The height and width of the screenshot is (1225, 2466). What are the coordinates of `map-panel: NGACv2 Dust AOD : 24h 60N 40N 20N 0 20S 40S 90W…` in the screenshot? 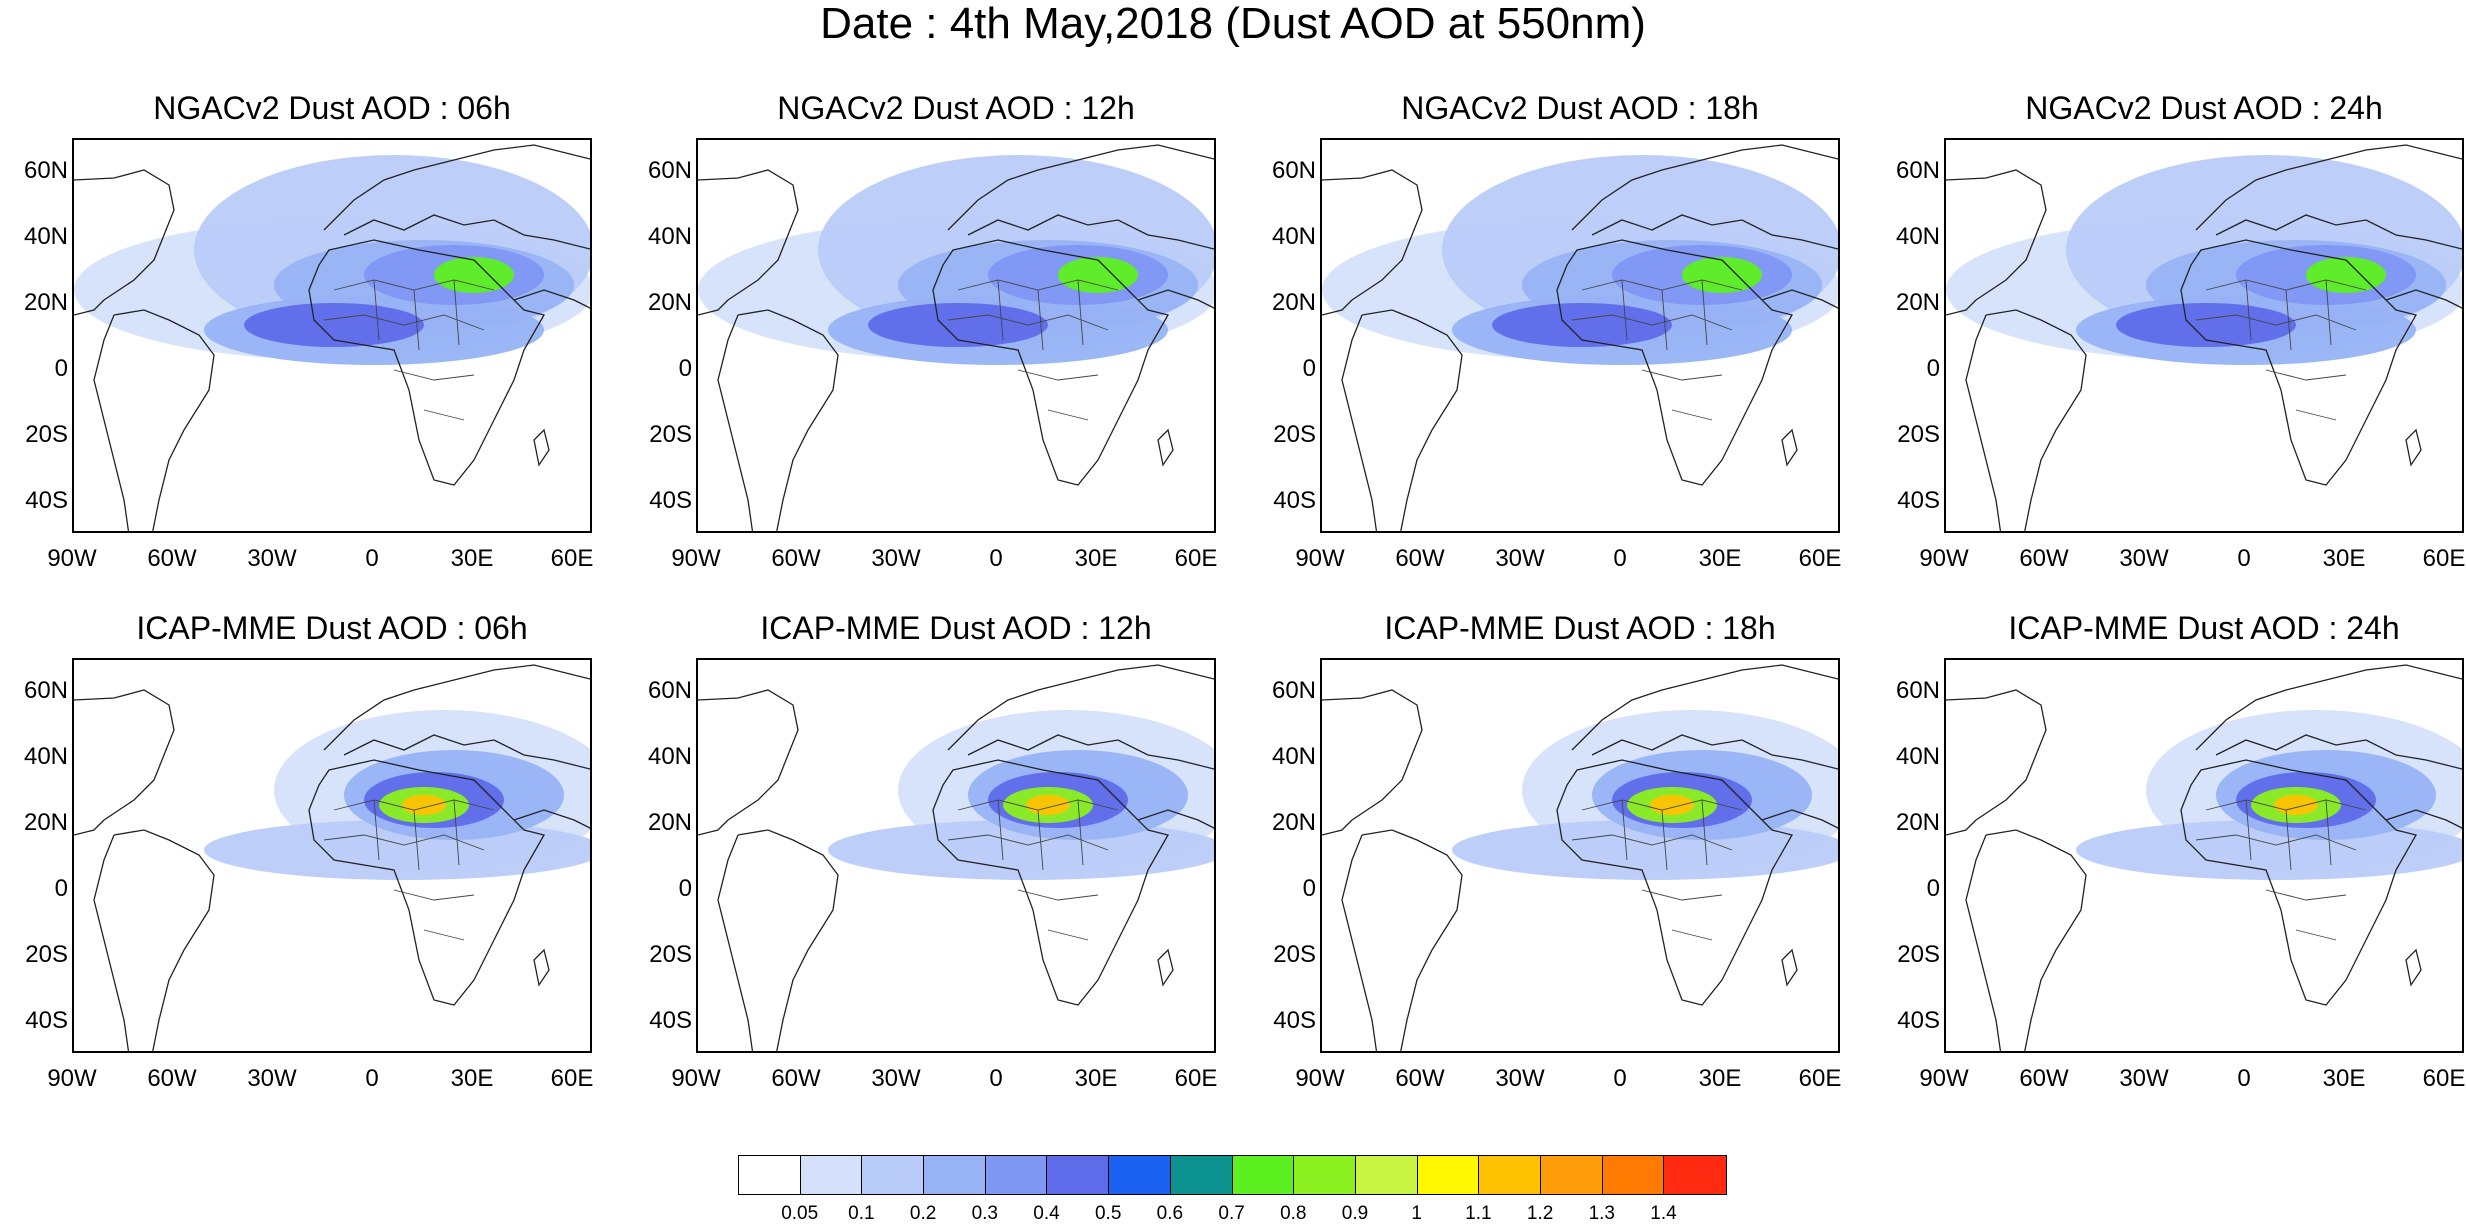 It's located at (2168, 329).